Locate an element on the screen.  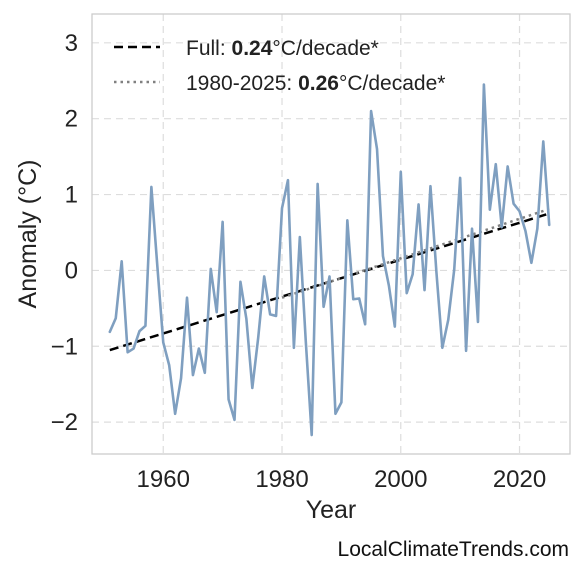
x-tick-label: 2000 is located at coordinates (400, 479).